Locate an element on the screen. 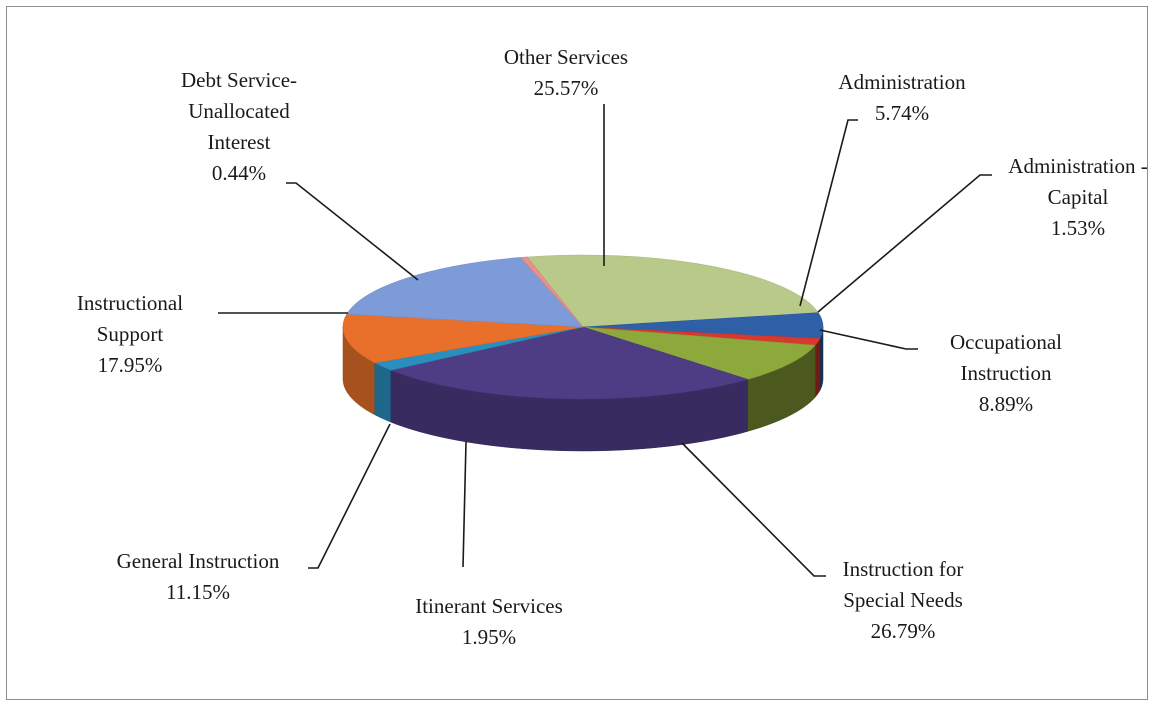  slice-instruction-for-special-needs is located at coordinates (569, 363).